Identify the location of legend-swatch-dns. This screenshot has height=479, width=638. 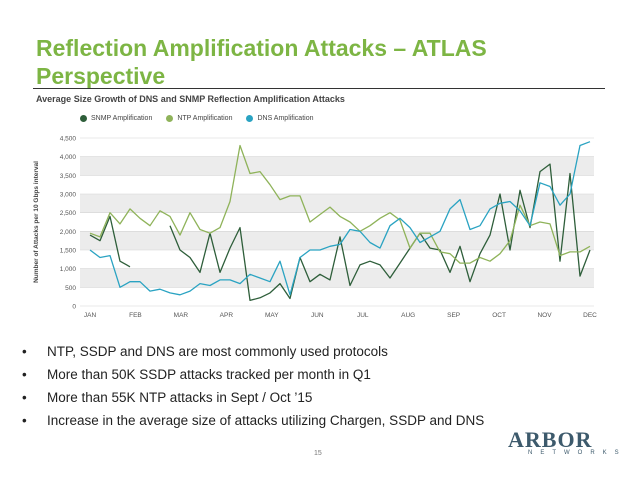
(250, 118).